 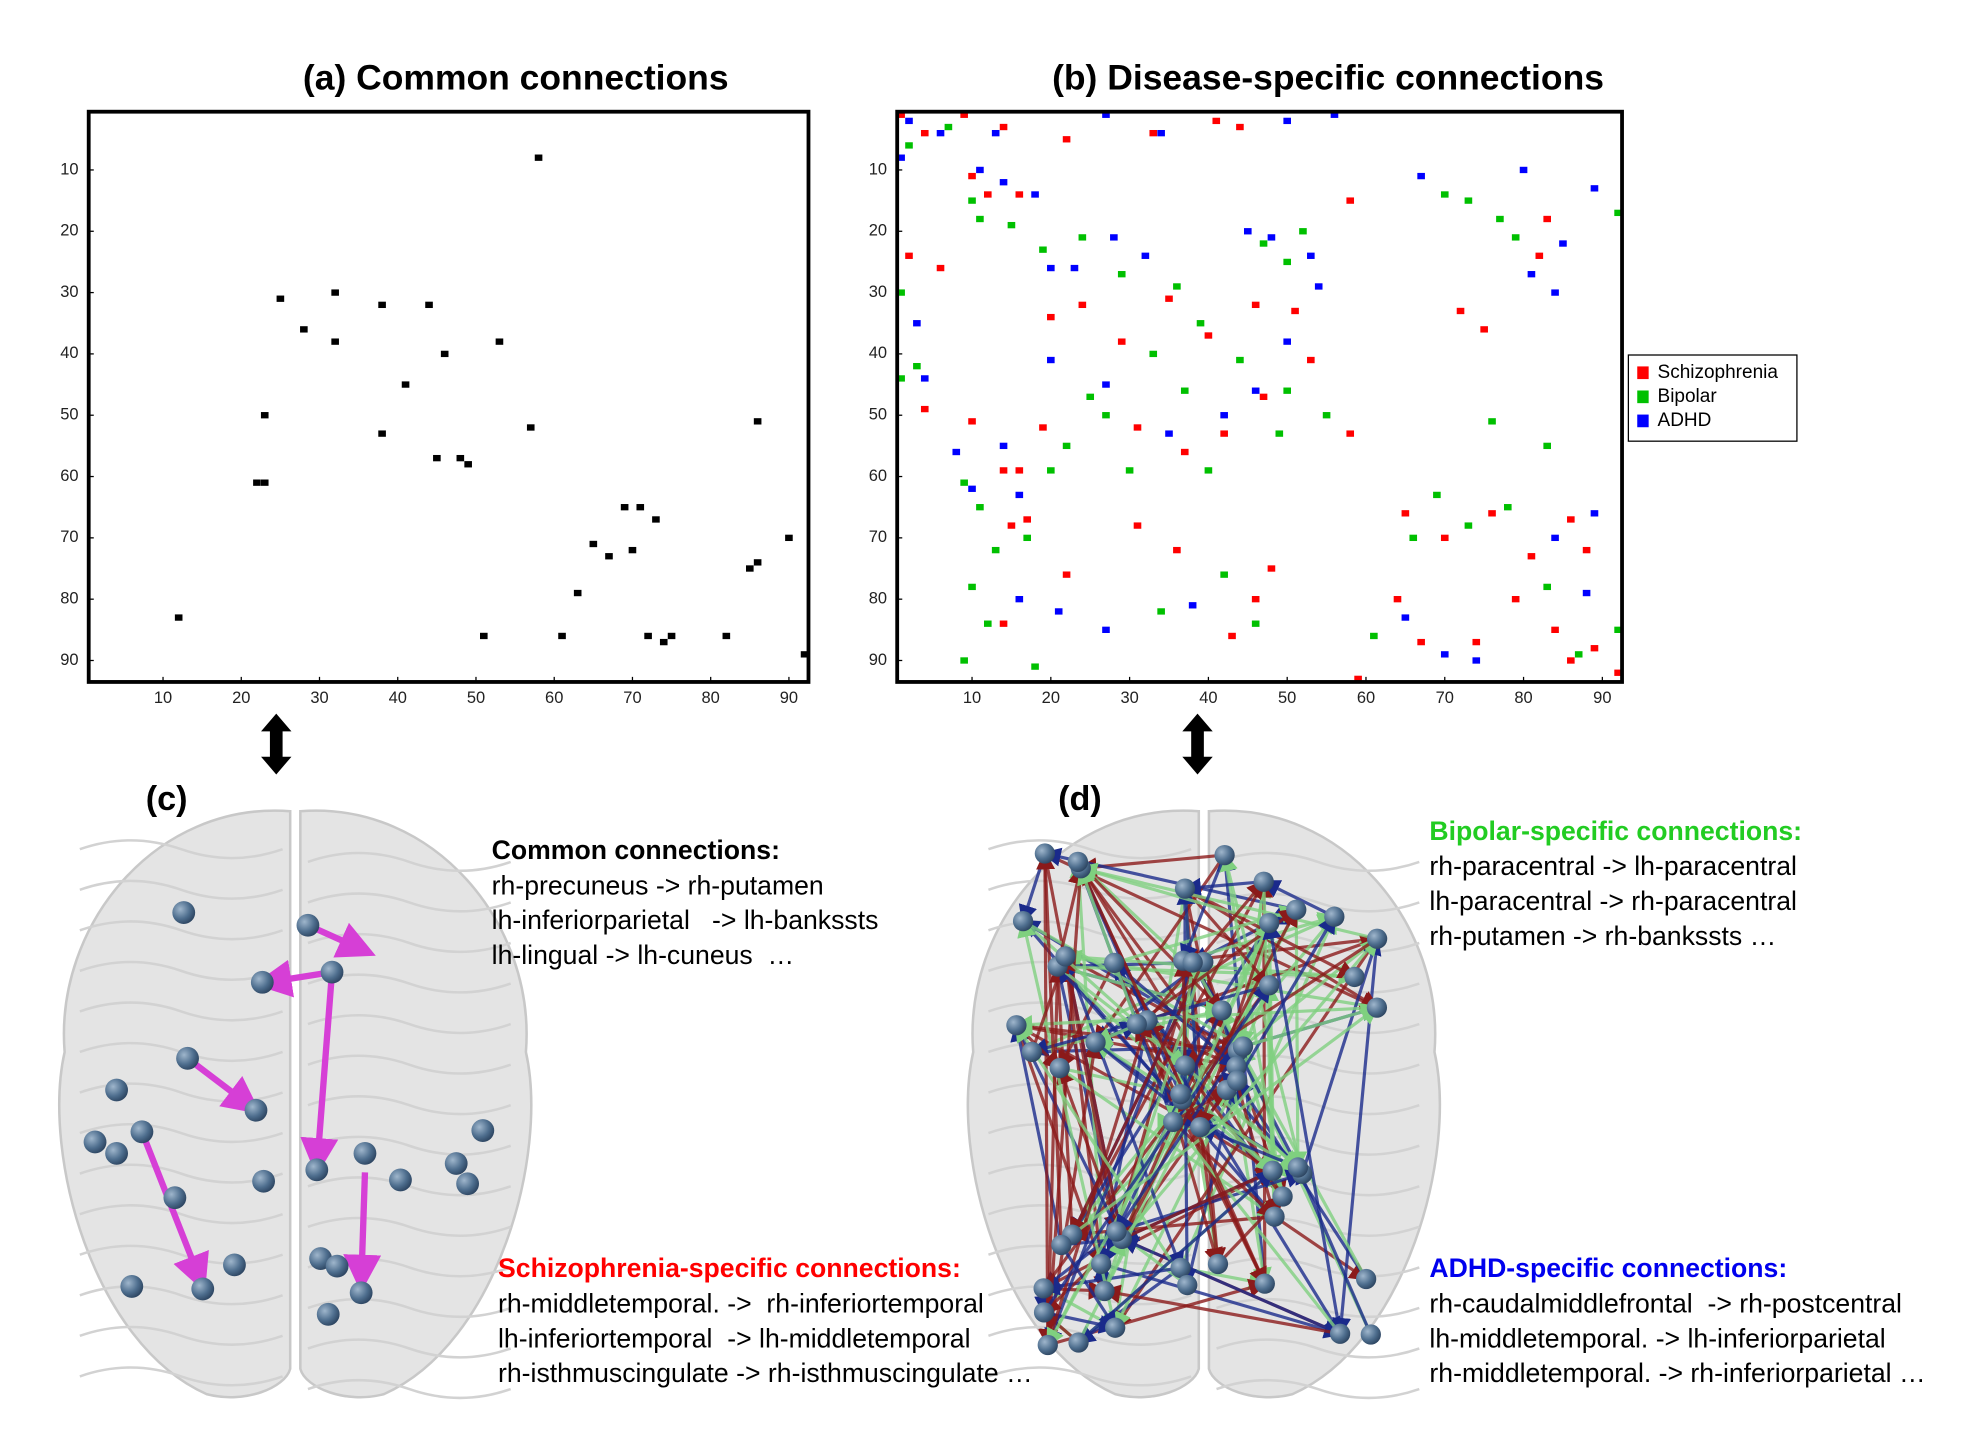 What do you see at coordinates (69, 169) in the screenshot?
I see `y-tick-label: 10` at bounding box center [69, 169].